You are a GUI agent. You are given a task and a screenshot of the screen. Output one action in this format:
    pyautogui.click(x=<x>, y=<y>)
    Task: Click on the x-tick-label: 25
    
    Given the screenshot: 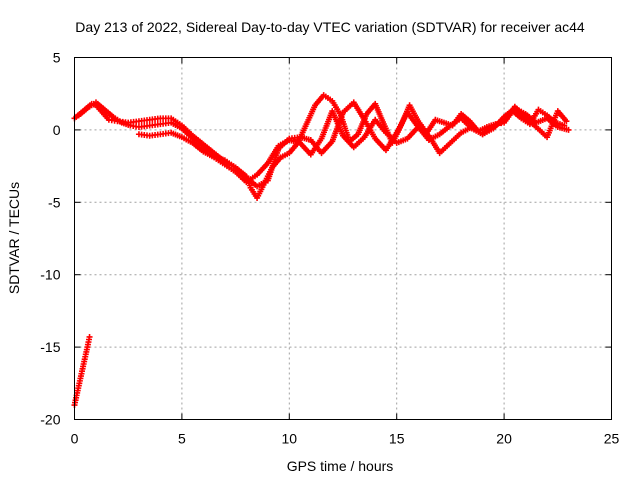 What is the action you would take?
    pyautogui.click(x=612, y=439)
    